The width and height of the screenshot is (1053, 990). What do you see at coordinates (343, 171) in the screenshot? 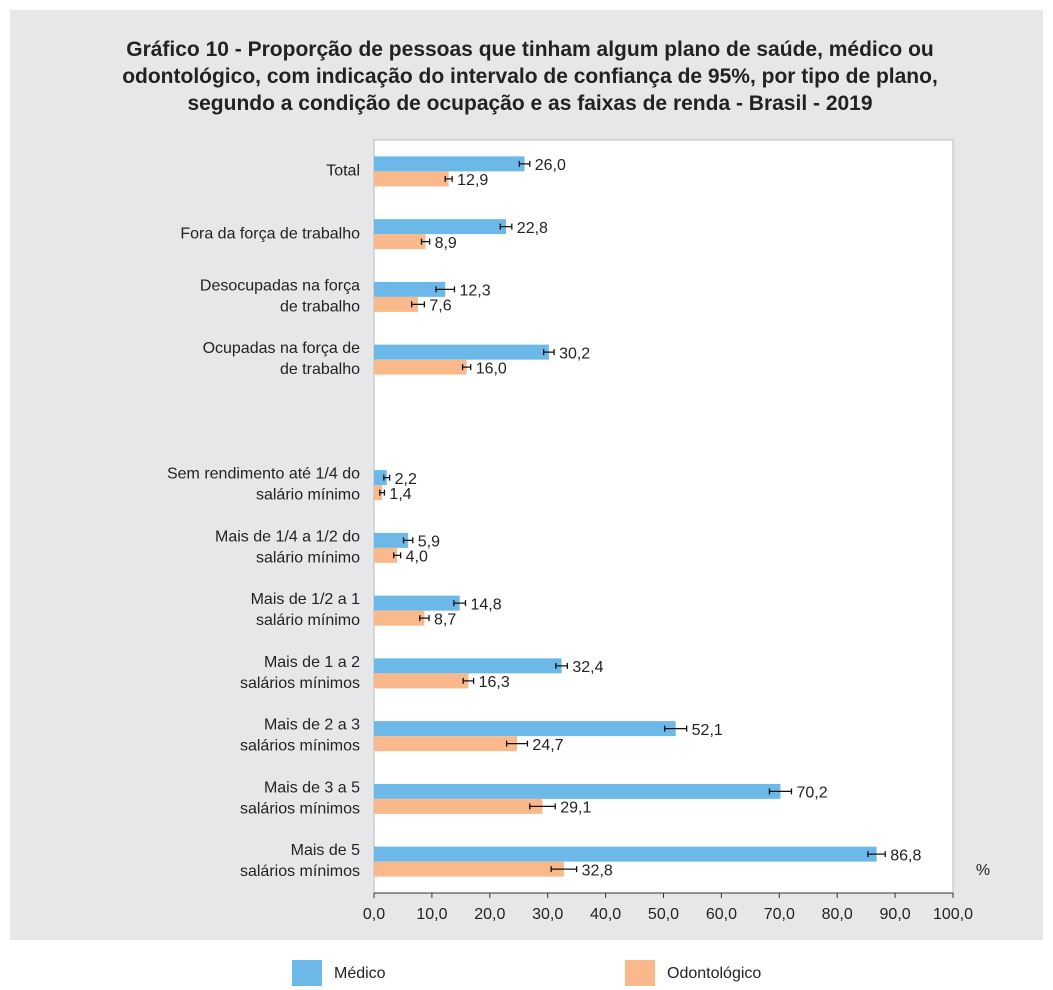
I see `y-tick-label: Total` at bounding box center [343, 171].